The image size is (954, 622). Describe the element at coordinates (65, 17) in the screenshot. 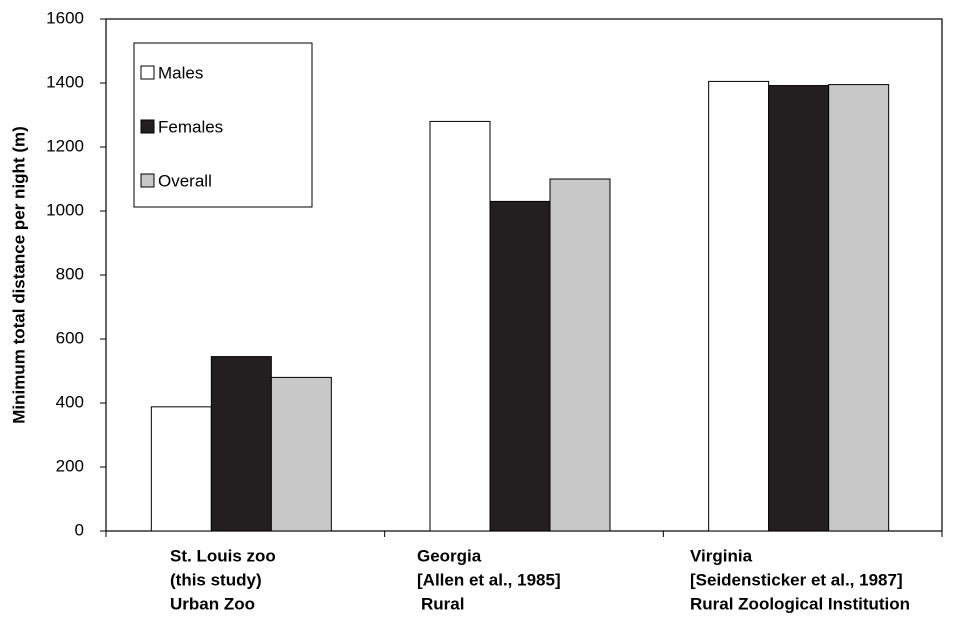

I see `y-tick-label: 1600` at that location.